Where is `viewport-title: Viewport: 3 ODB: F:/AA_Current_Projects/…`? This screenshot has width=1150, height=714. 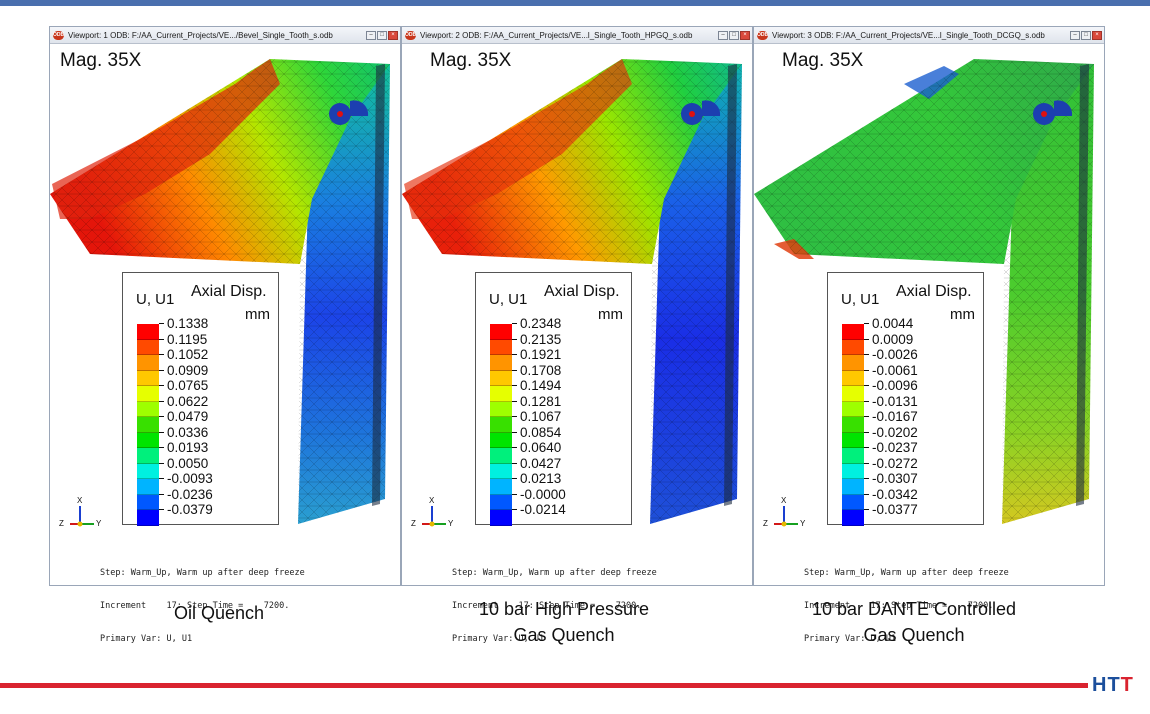 viewport-title: Viewport: 3 ODB: F:/AA_Current_Projects/… is located at coordinates (908, 35).